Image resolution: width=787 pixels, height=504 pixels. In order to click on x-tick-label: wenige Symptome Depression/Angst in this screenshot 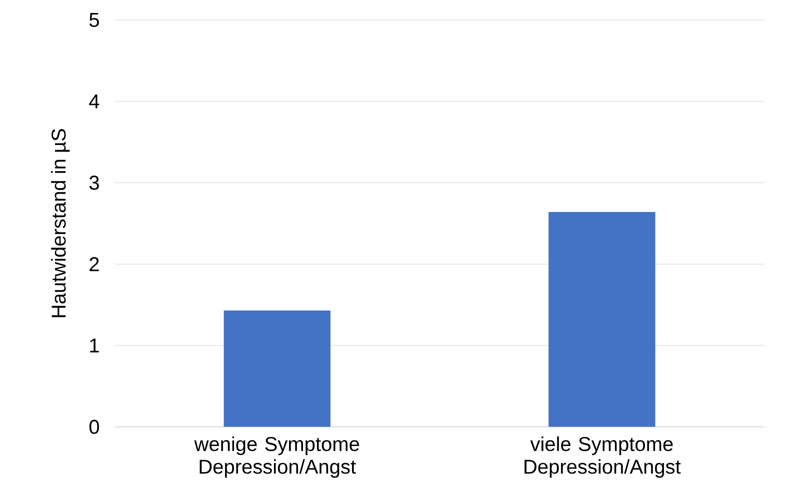, I will do `click(277, 457)`.